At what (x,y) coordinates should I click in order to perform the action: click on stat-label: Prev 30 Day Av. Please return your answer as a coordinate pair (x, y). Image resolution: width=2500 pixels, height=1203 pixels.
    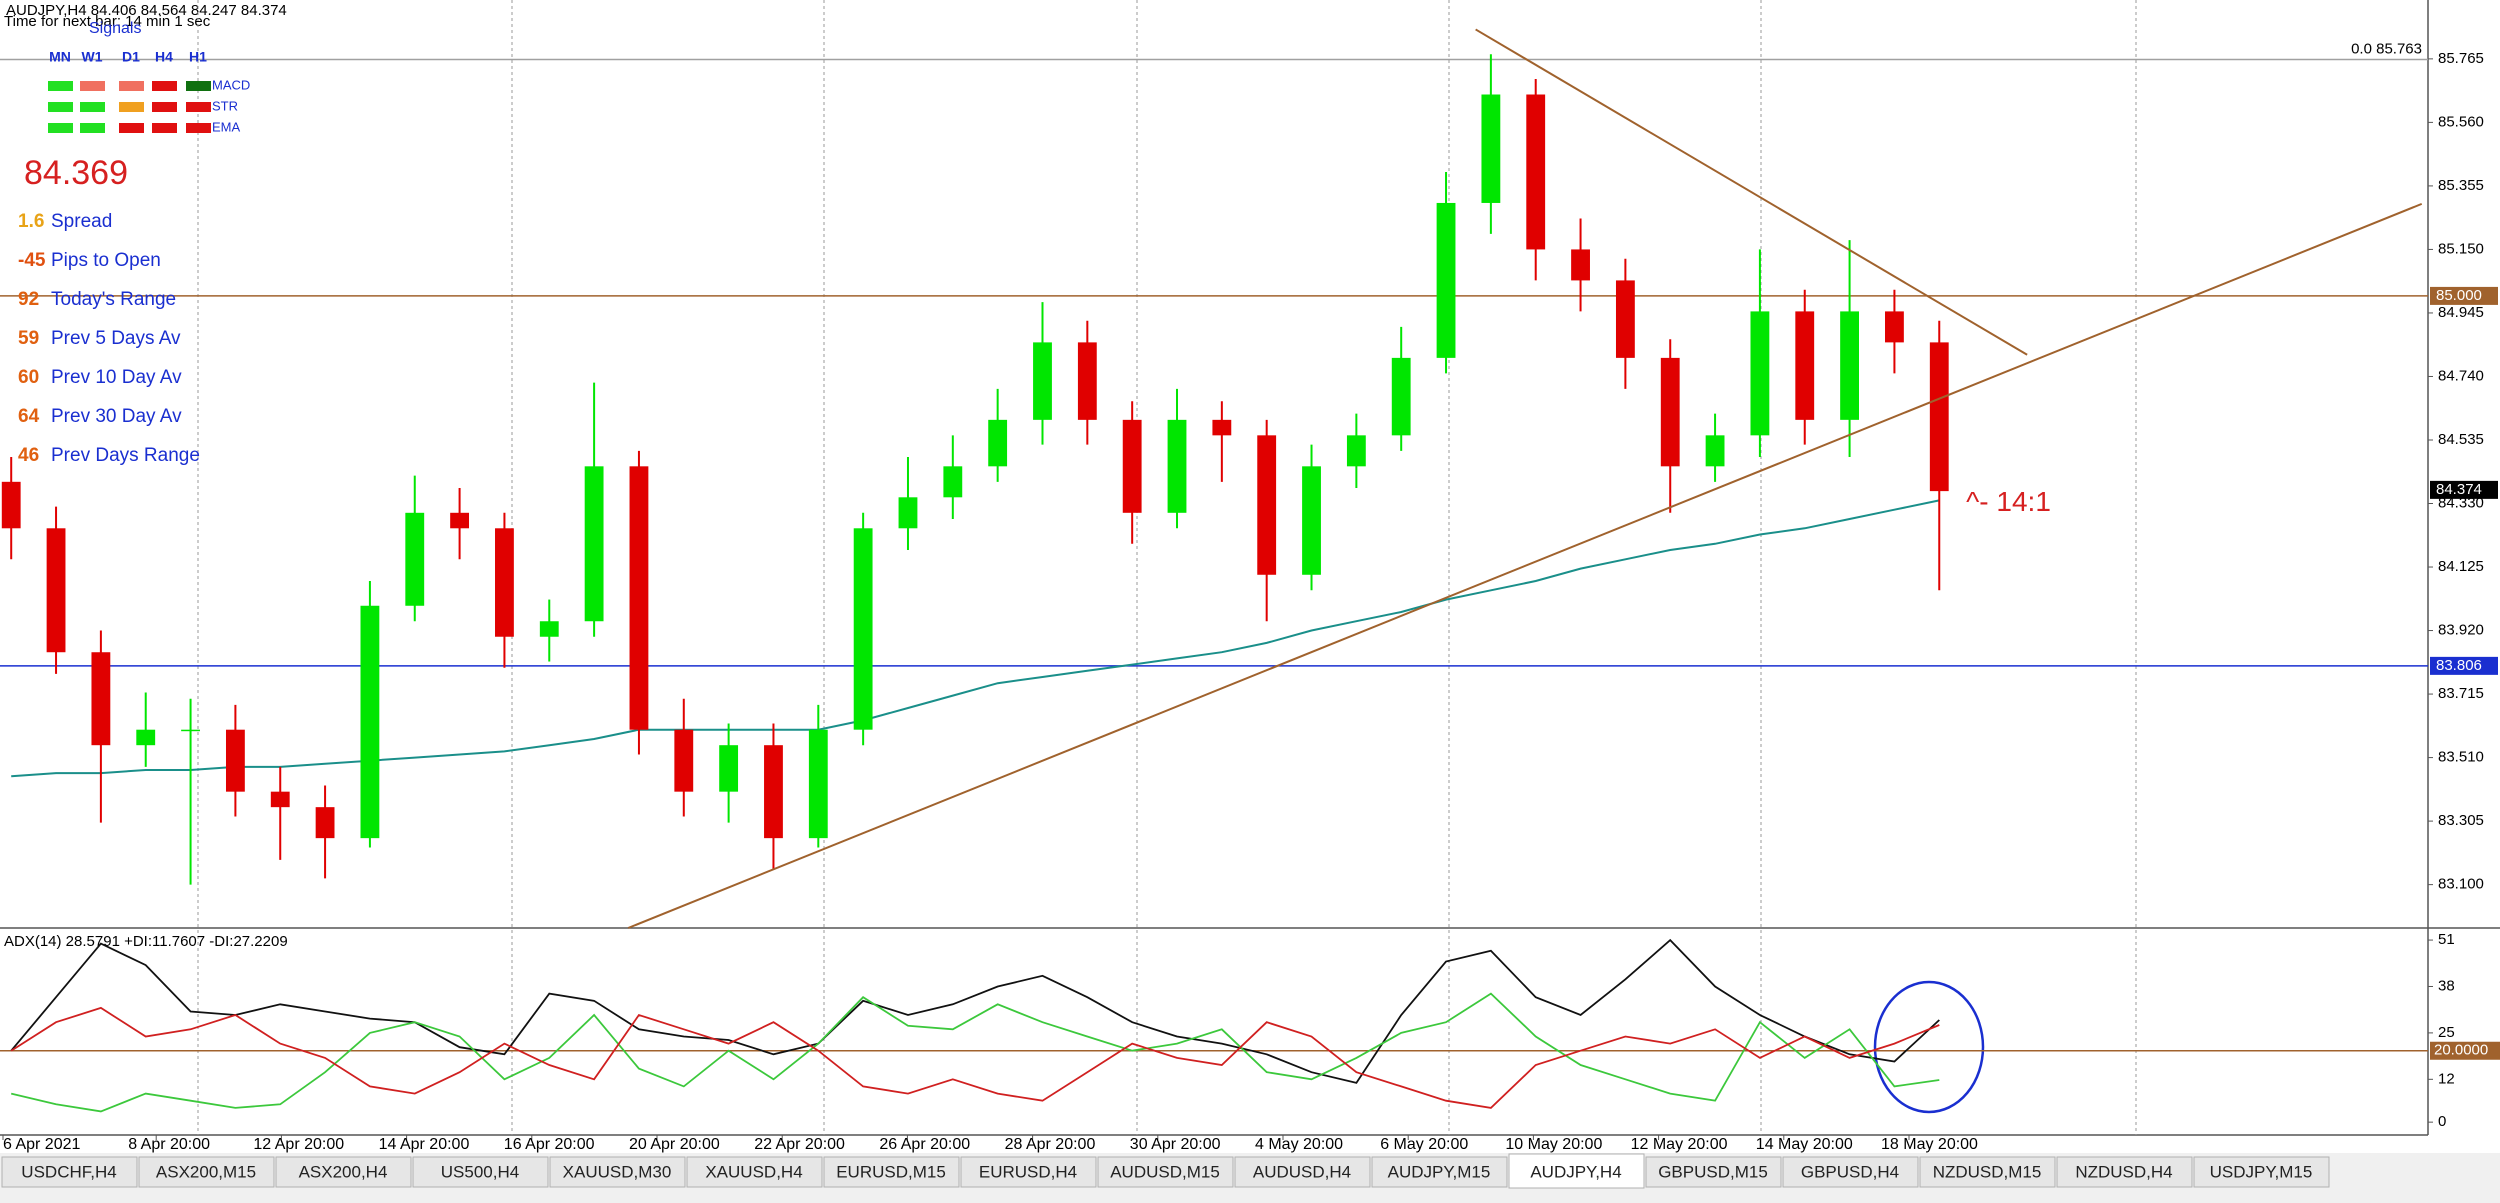
    Looking at the image, I should click on (116, 416).